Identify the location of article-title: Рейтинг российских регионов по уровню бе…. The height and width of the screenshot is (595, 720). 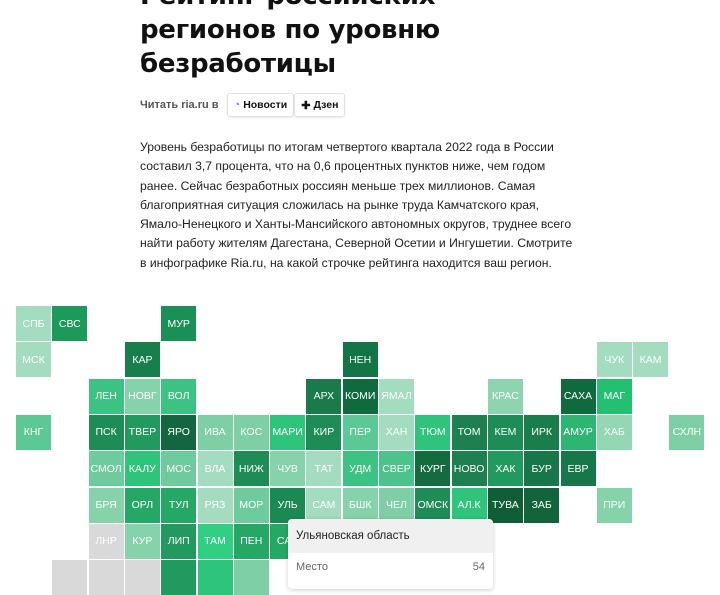
(290, 40).